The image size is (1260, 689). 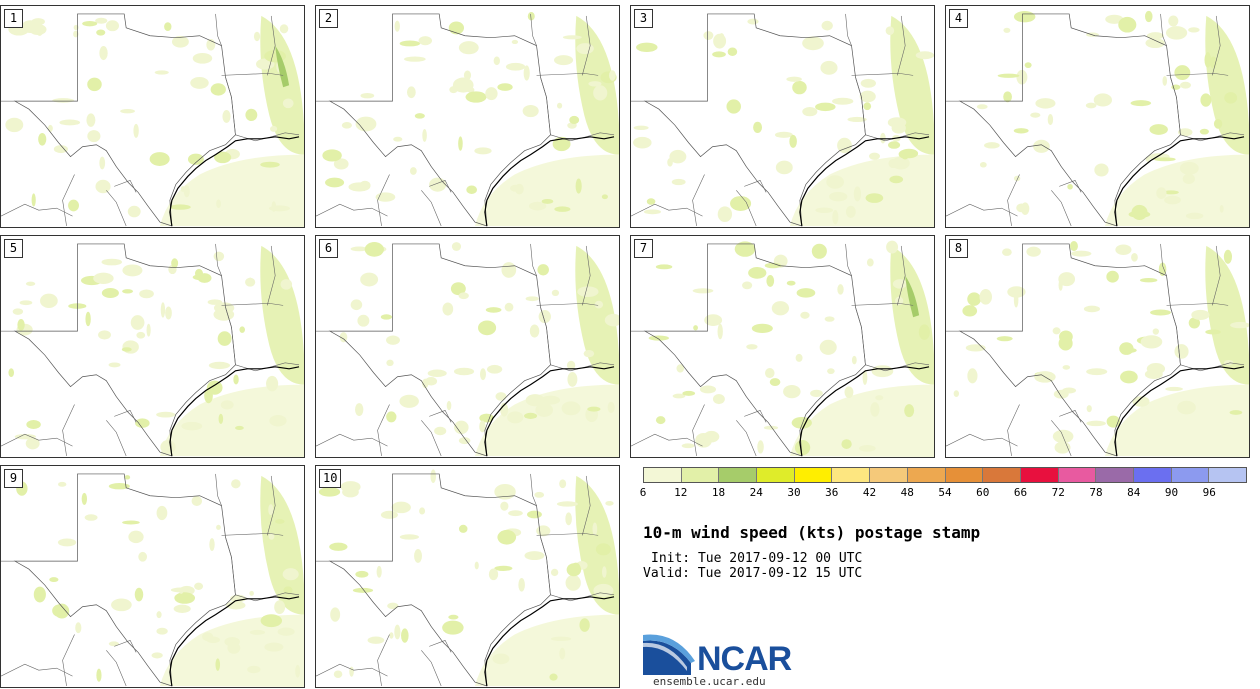 What do you see at coordinates (945, 492) in the screenshot?
I see `colorbar-tick-label: 54` at bounding box center [945, 492].